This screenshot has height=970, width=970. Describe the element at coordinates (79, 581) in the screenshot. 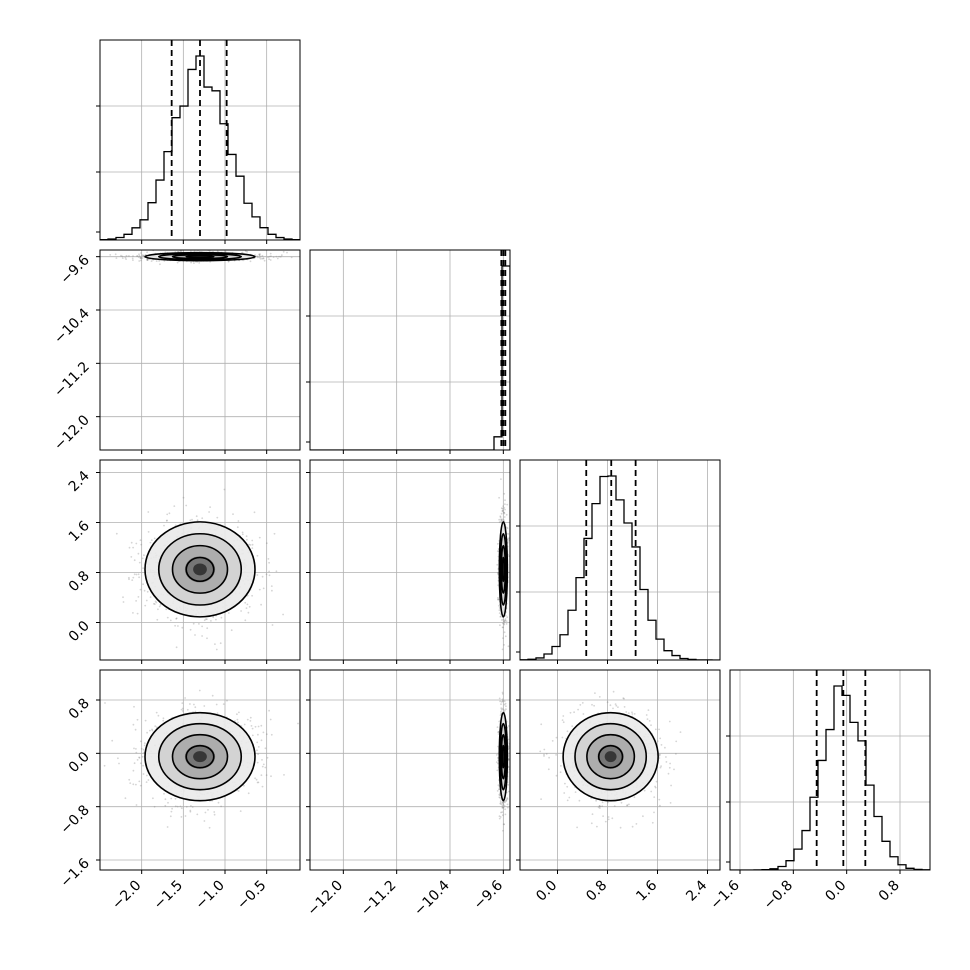

I see `y-tick-label-2-1: 0.8` at that location.